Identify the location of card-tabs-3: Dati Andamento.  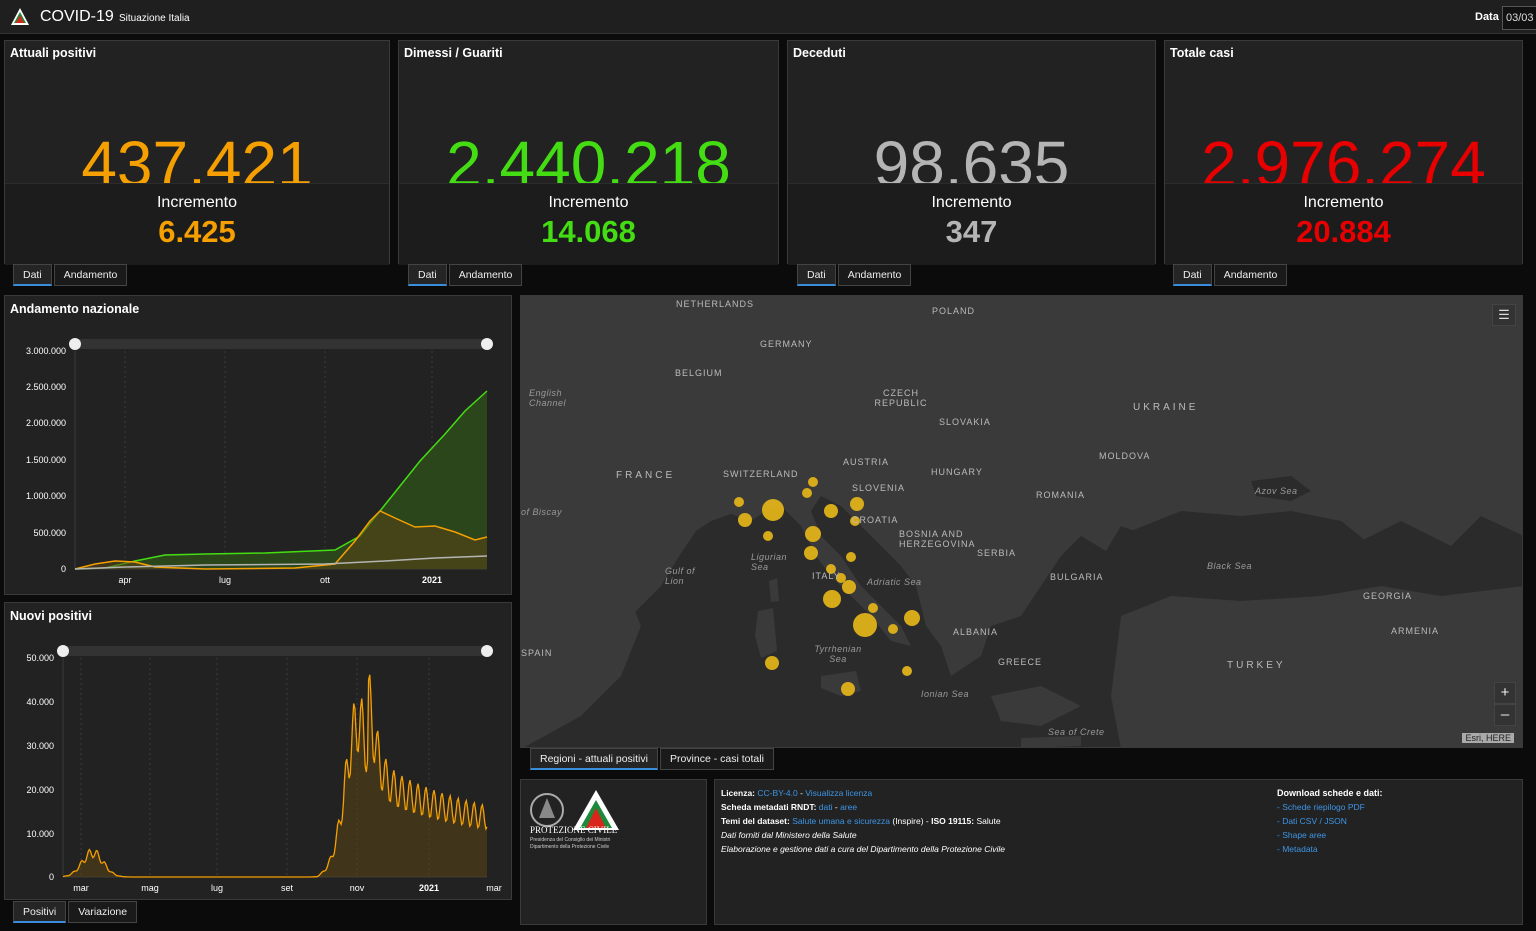
(855, 275).